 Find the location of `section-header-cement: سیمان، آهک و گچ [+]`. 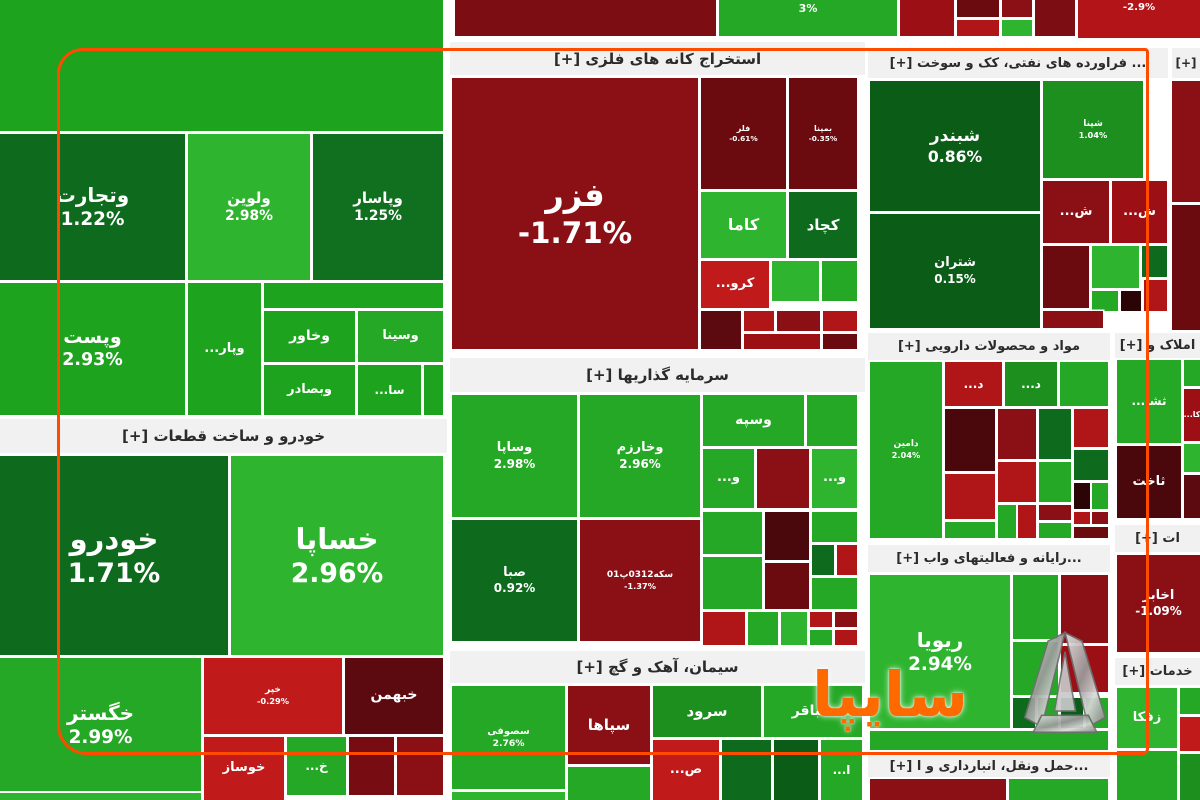

section-header-cement: سیمان، آهک و گچ [+] is located at coordinates (657, 667).